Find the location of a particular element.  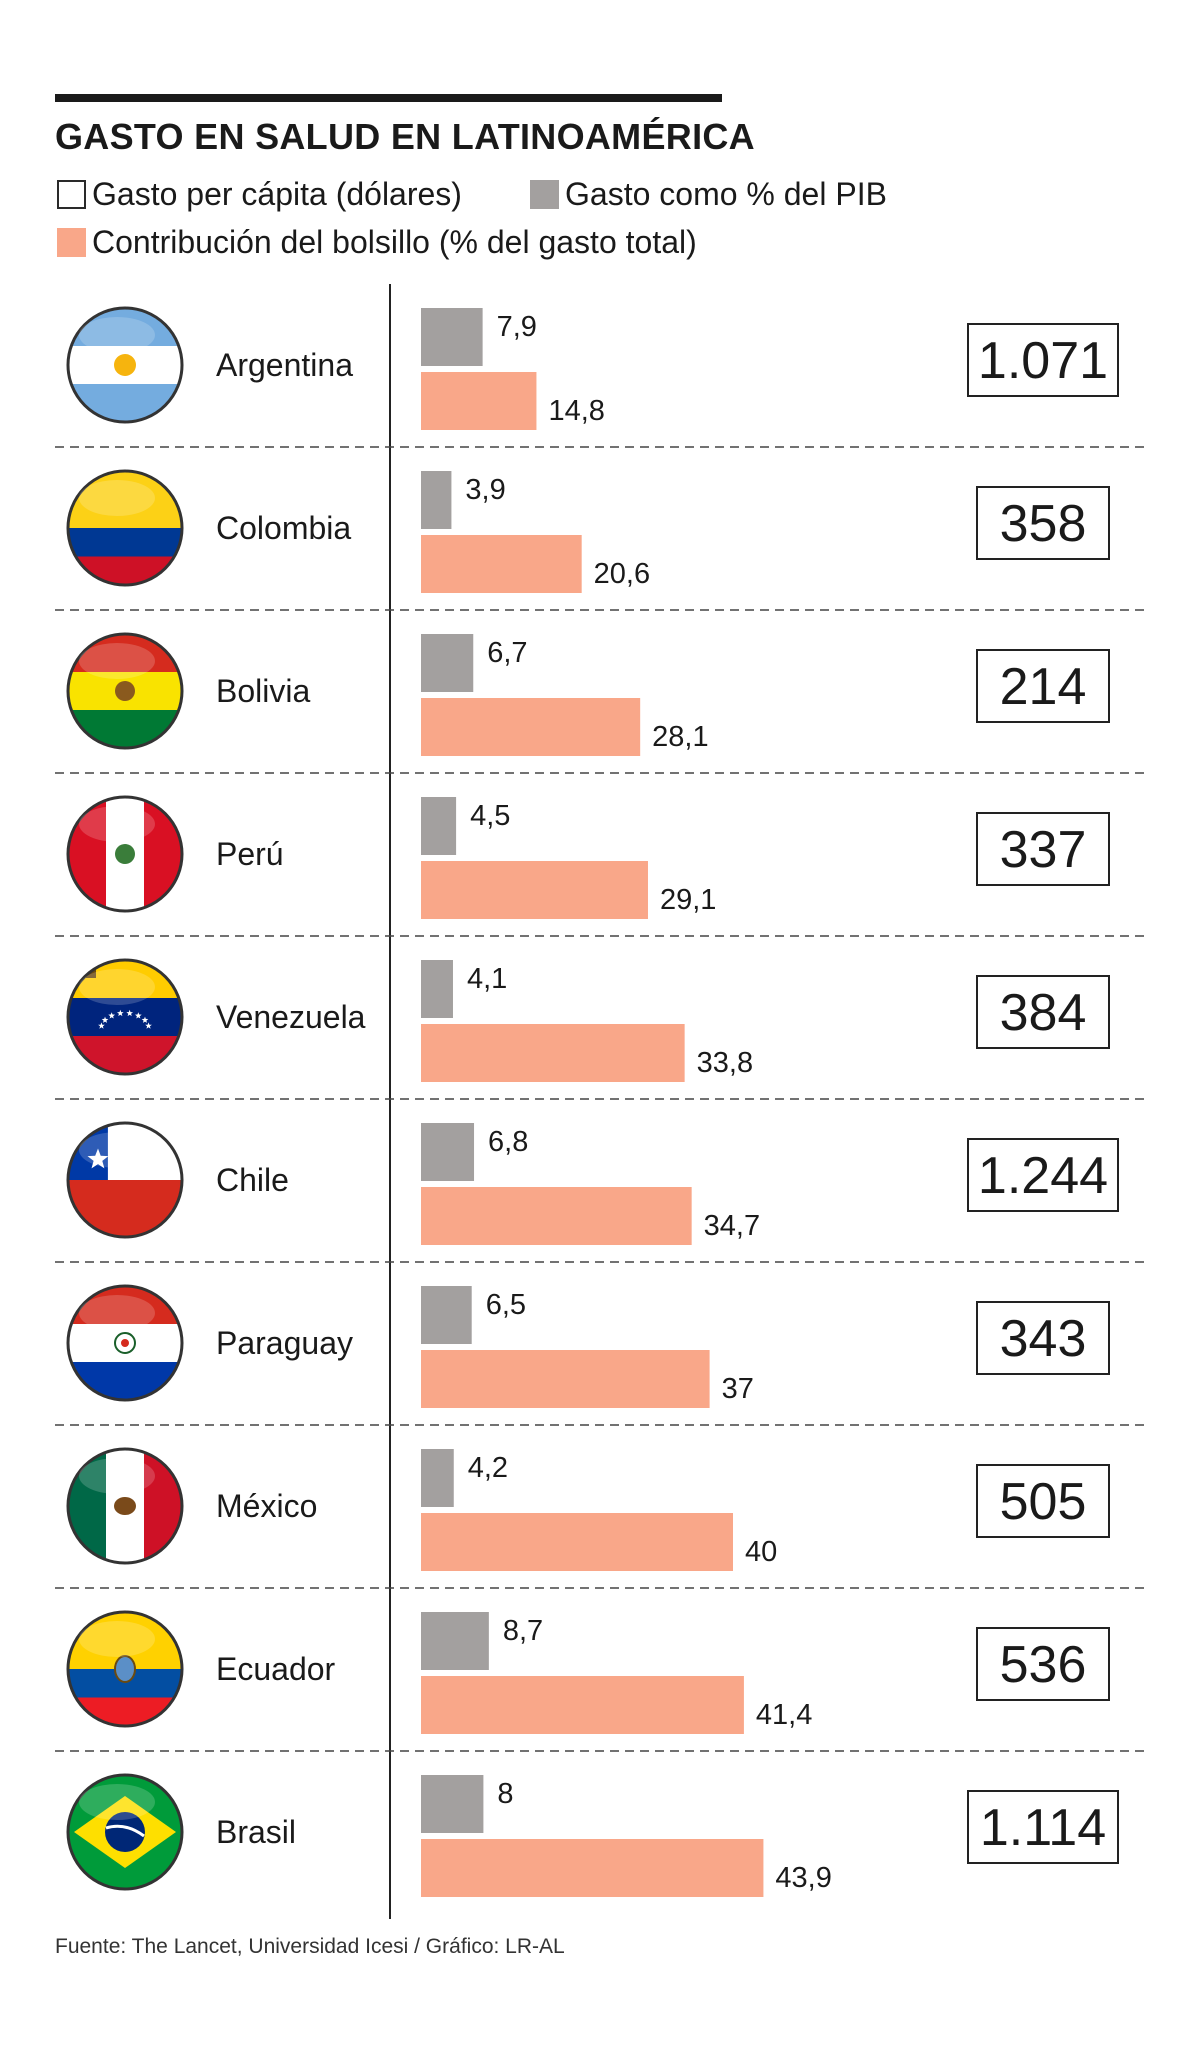

flag-band is located at coordinates (125, 1831).